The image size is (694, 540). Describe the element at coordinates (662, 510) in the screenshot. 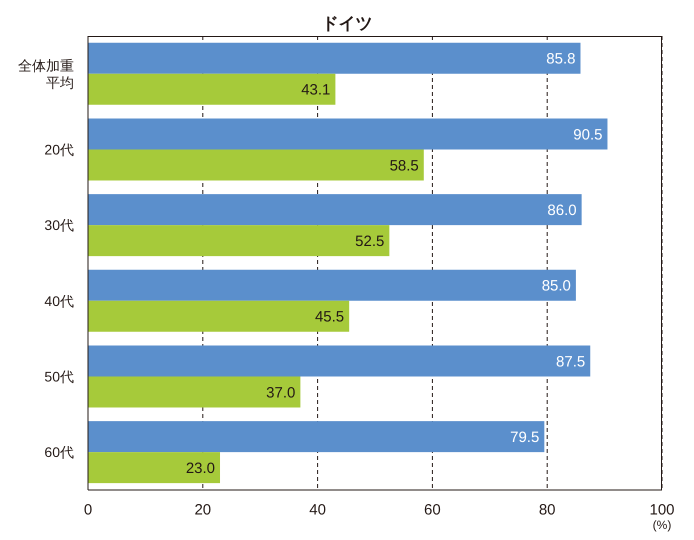

I see `x-tick-label: 100` at that location.